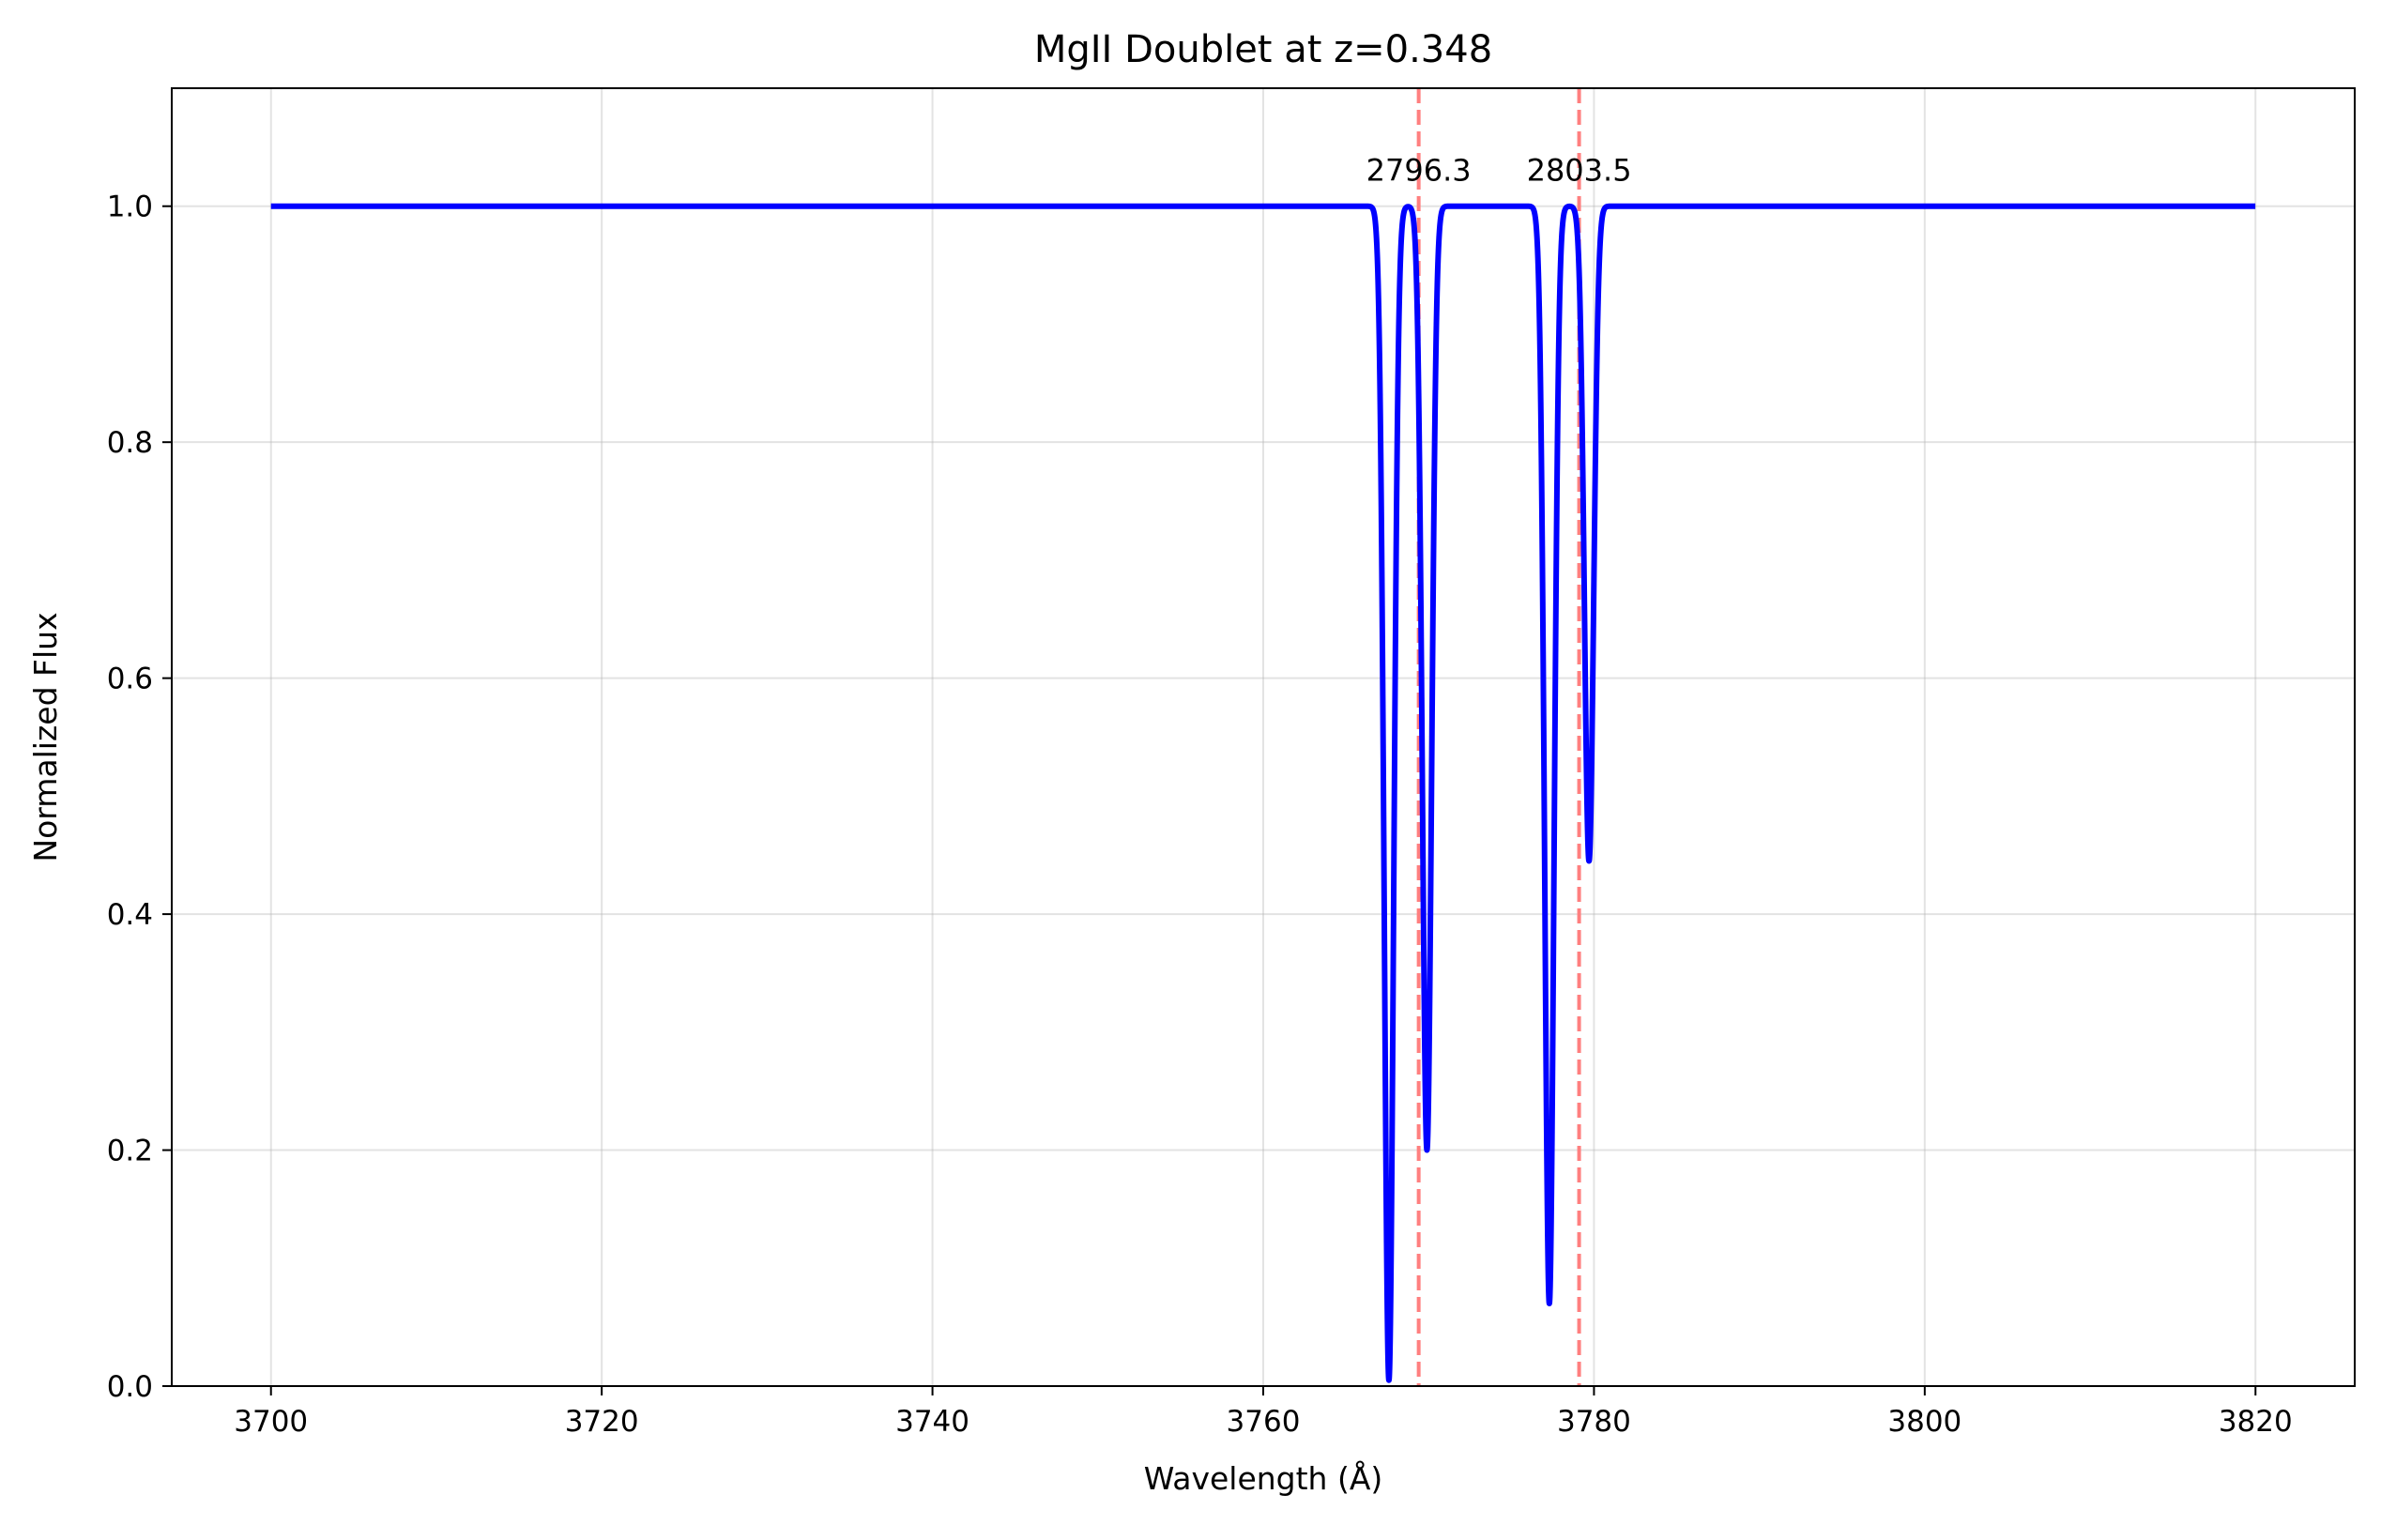 This screenshot has height=1540, width=2381. Describe the element at coordinates (130, 679) in the screenshot. I see `y-tick-label: 0.6` at that location.